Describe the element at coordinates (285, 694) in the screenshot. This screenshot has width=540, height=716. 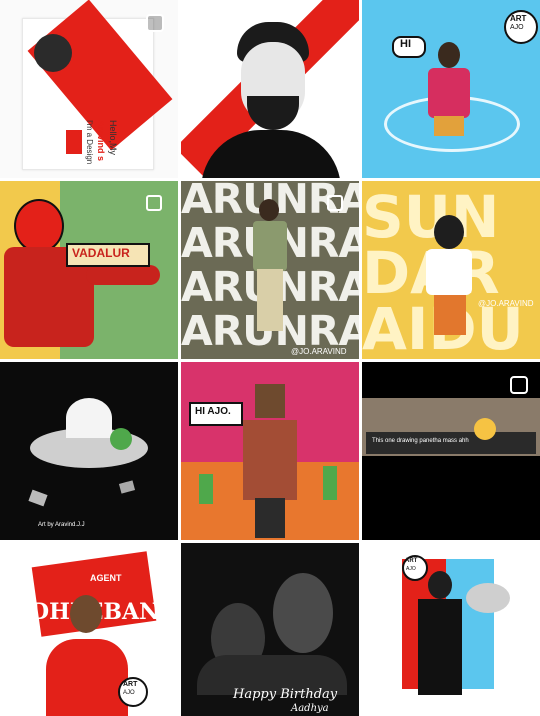
I see `greeting-line-1: Happy Birthday` at that location.